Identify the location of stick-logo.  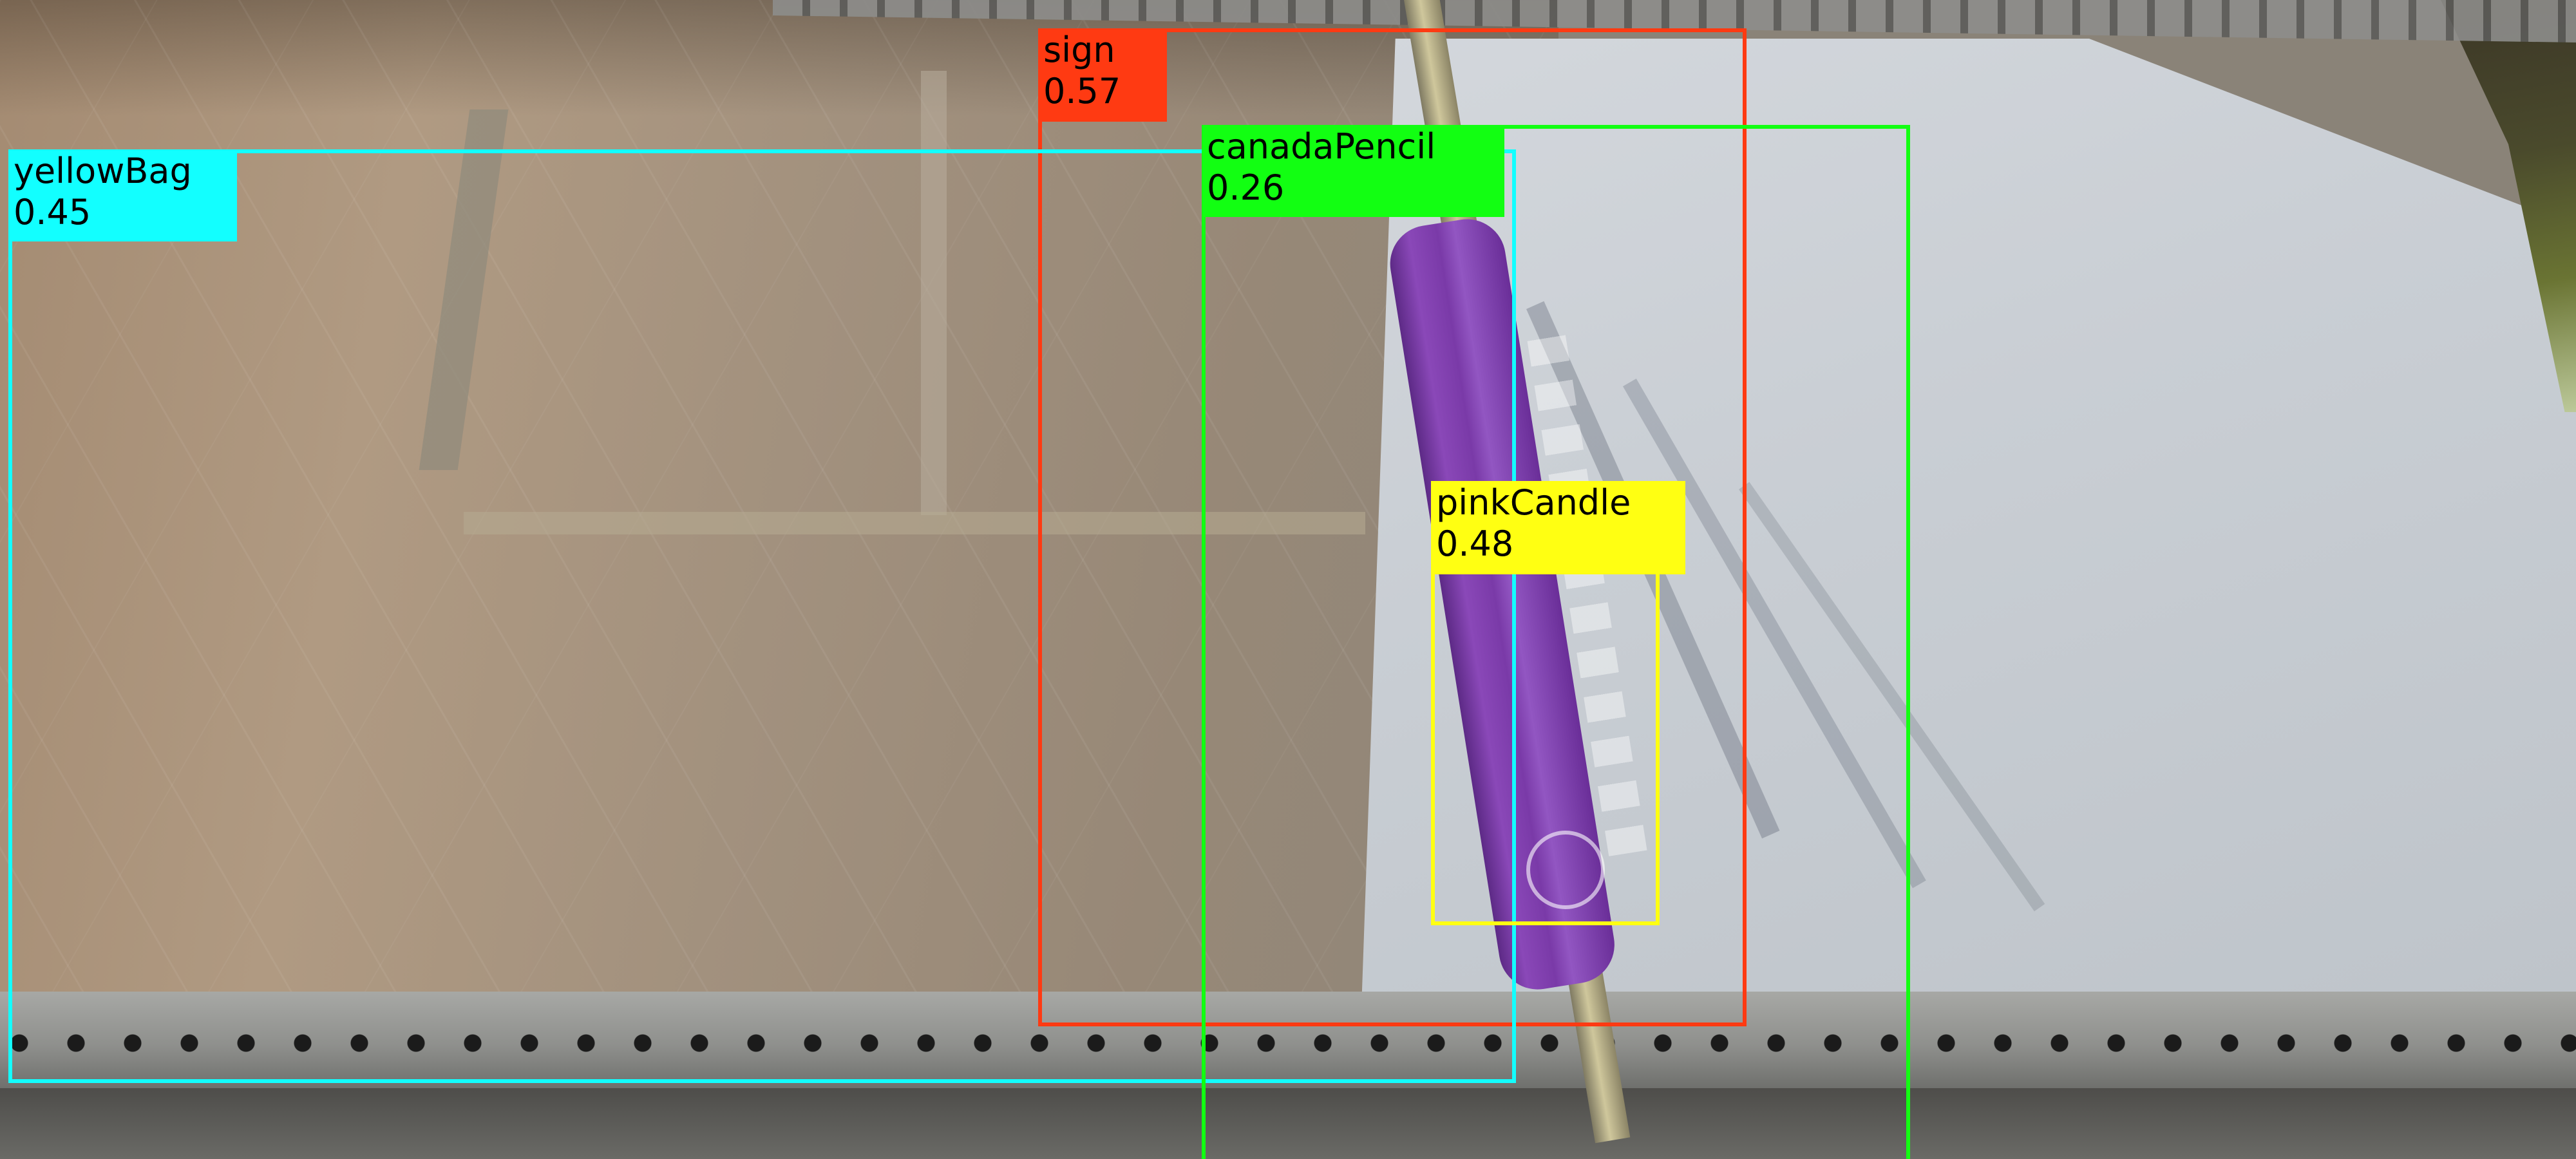
(1566, 870).